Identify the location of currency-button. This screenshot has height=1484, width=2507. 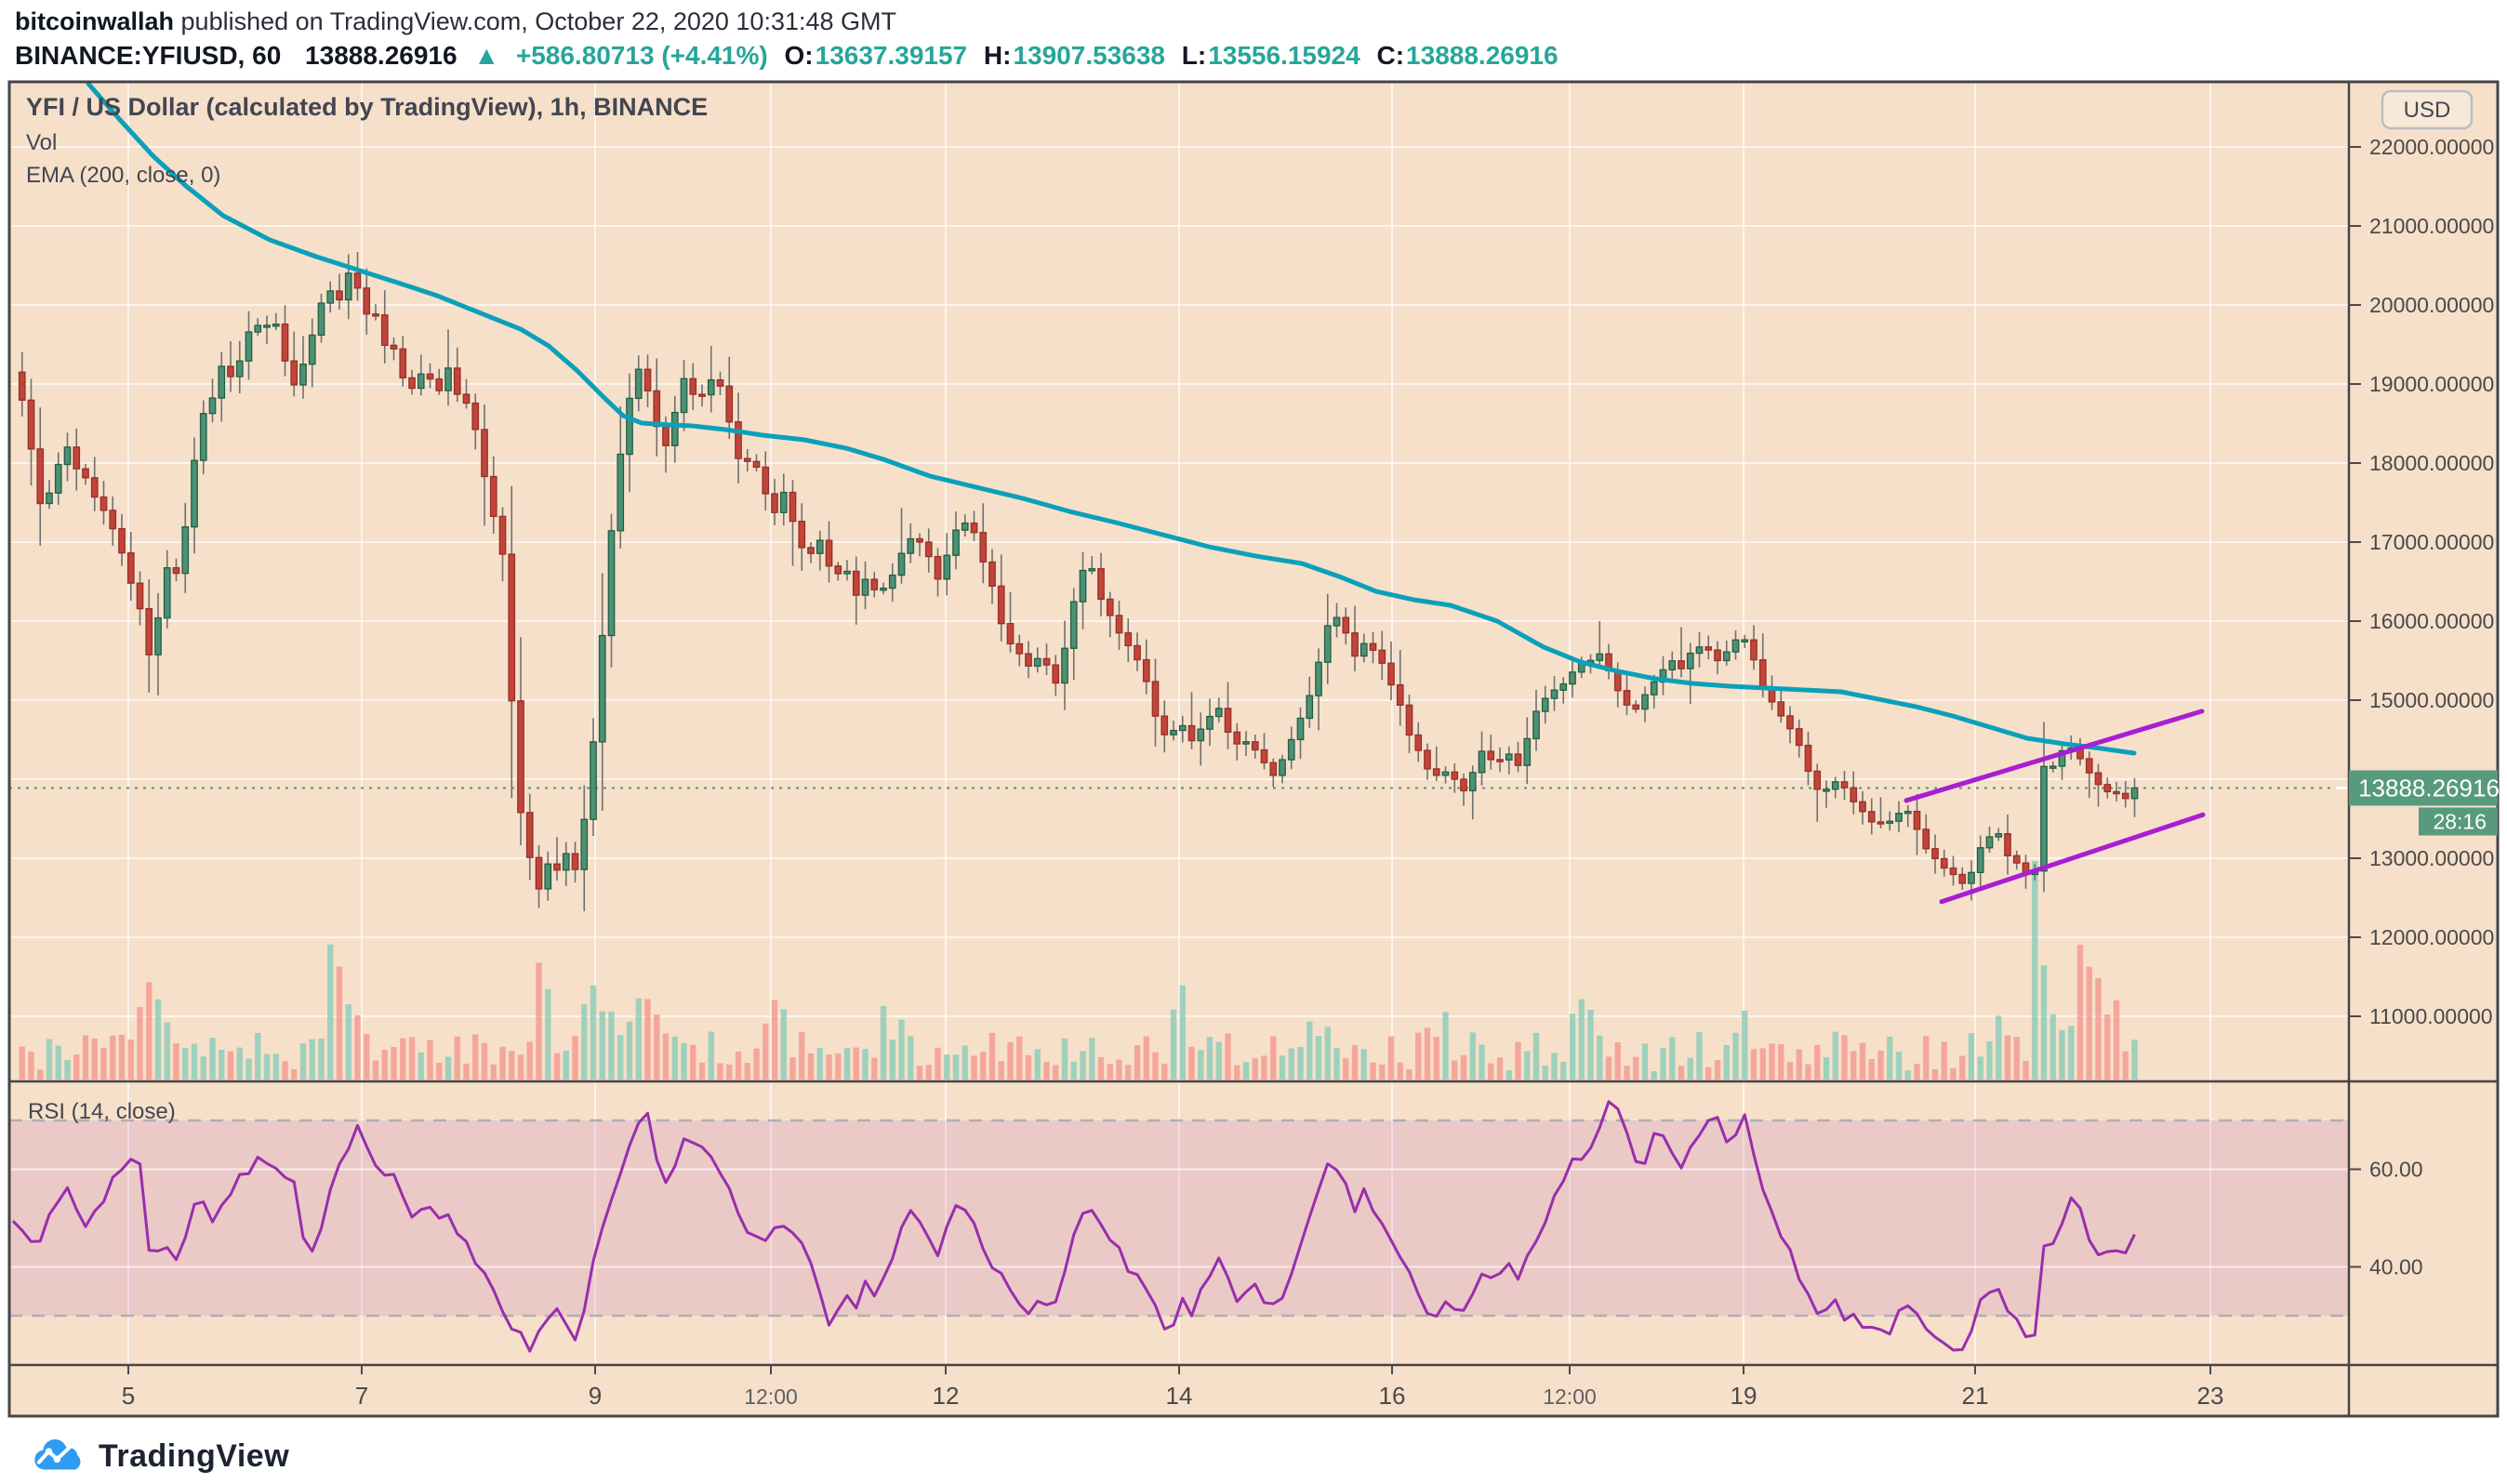
(2427, 109).